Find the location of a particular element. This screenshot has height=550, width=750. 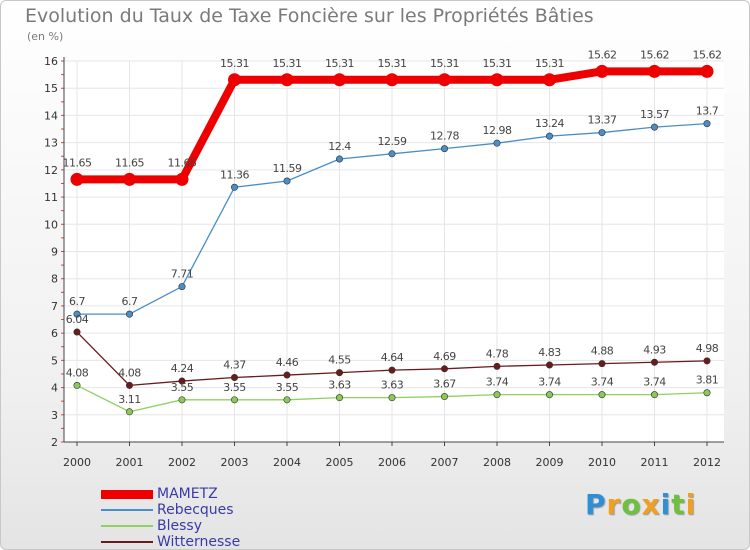

data-label-rebecques: 6.7 is located at coordinates (130, 301).